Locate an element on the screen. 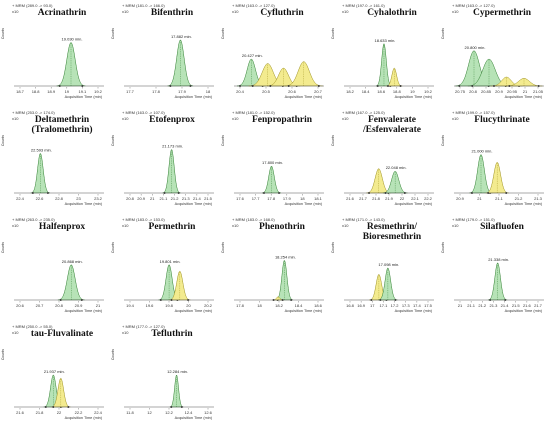 Image resolution: width=550 pixels, height=428 pixels. x-tick-label: 17.7 is located at coordinates (130, 91).